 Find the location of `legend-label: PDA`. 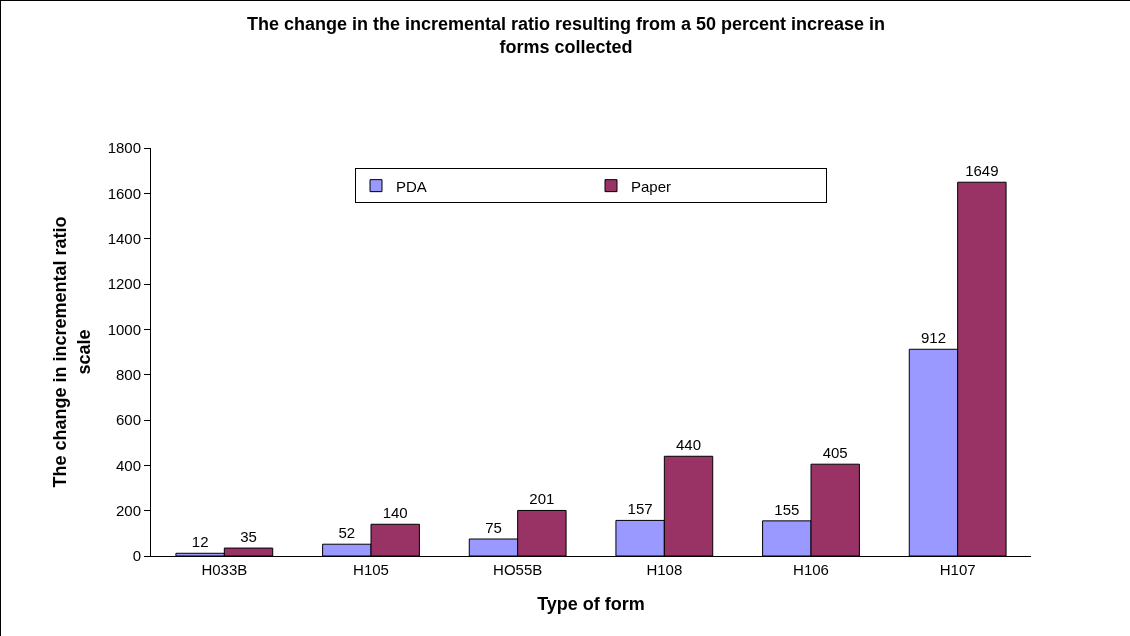

legend-label: PDA is located at coordinates (411, 186).